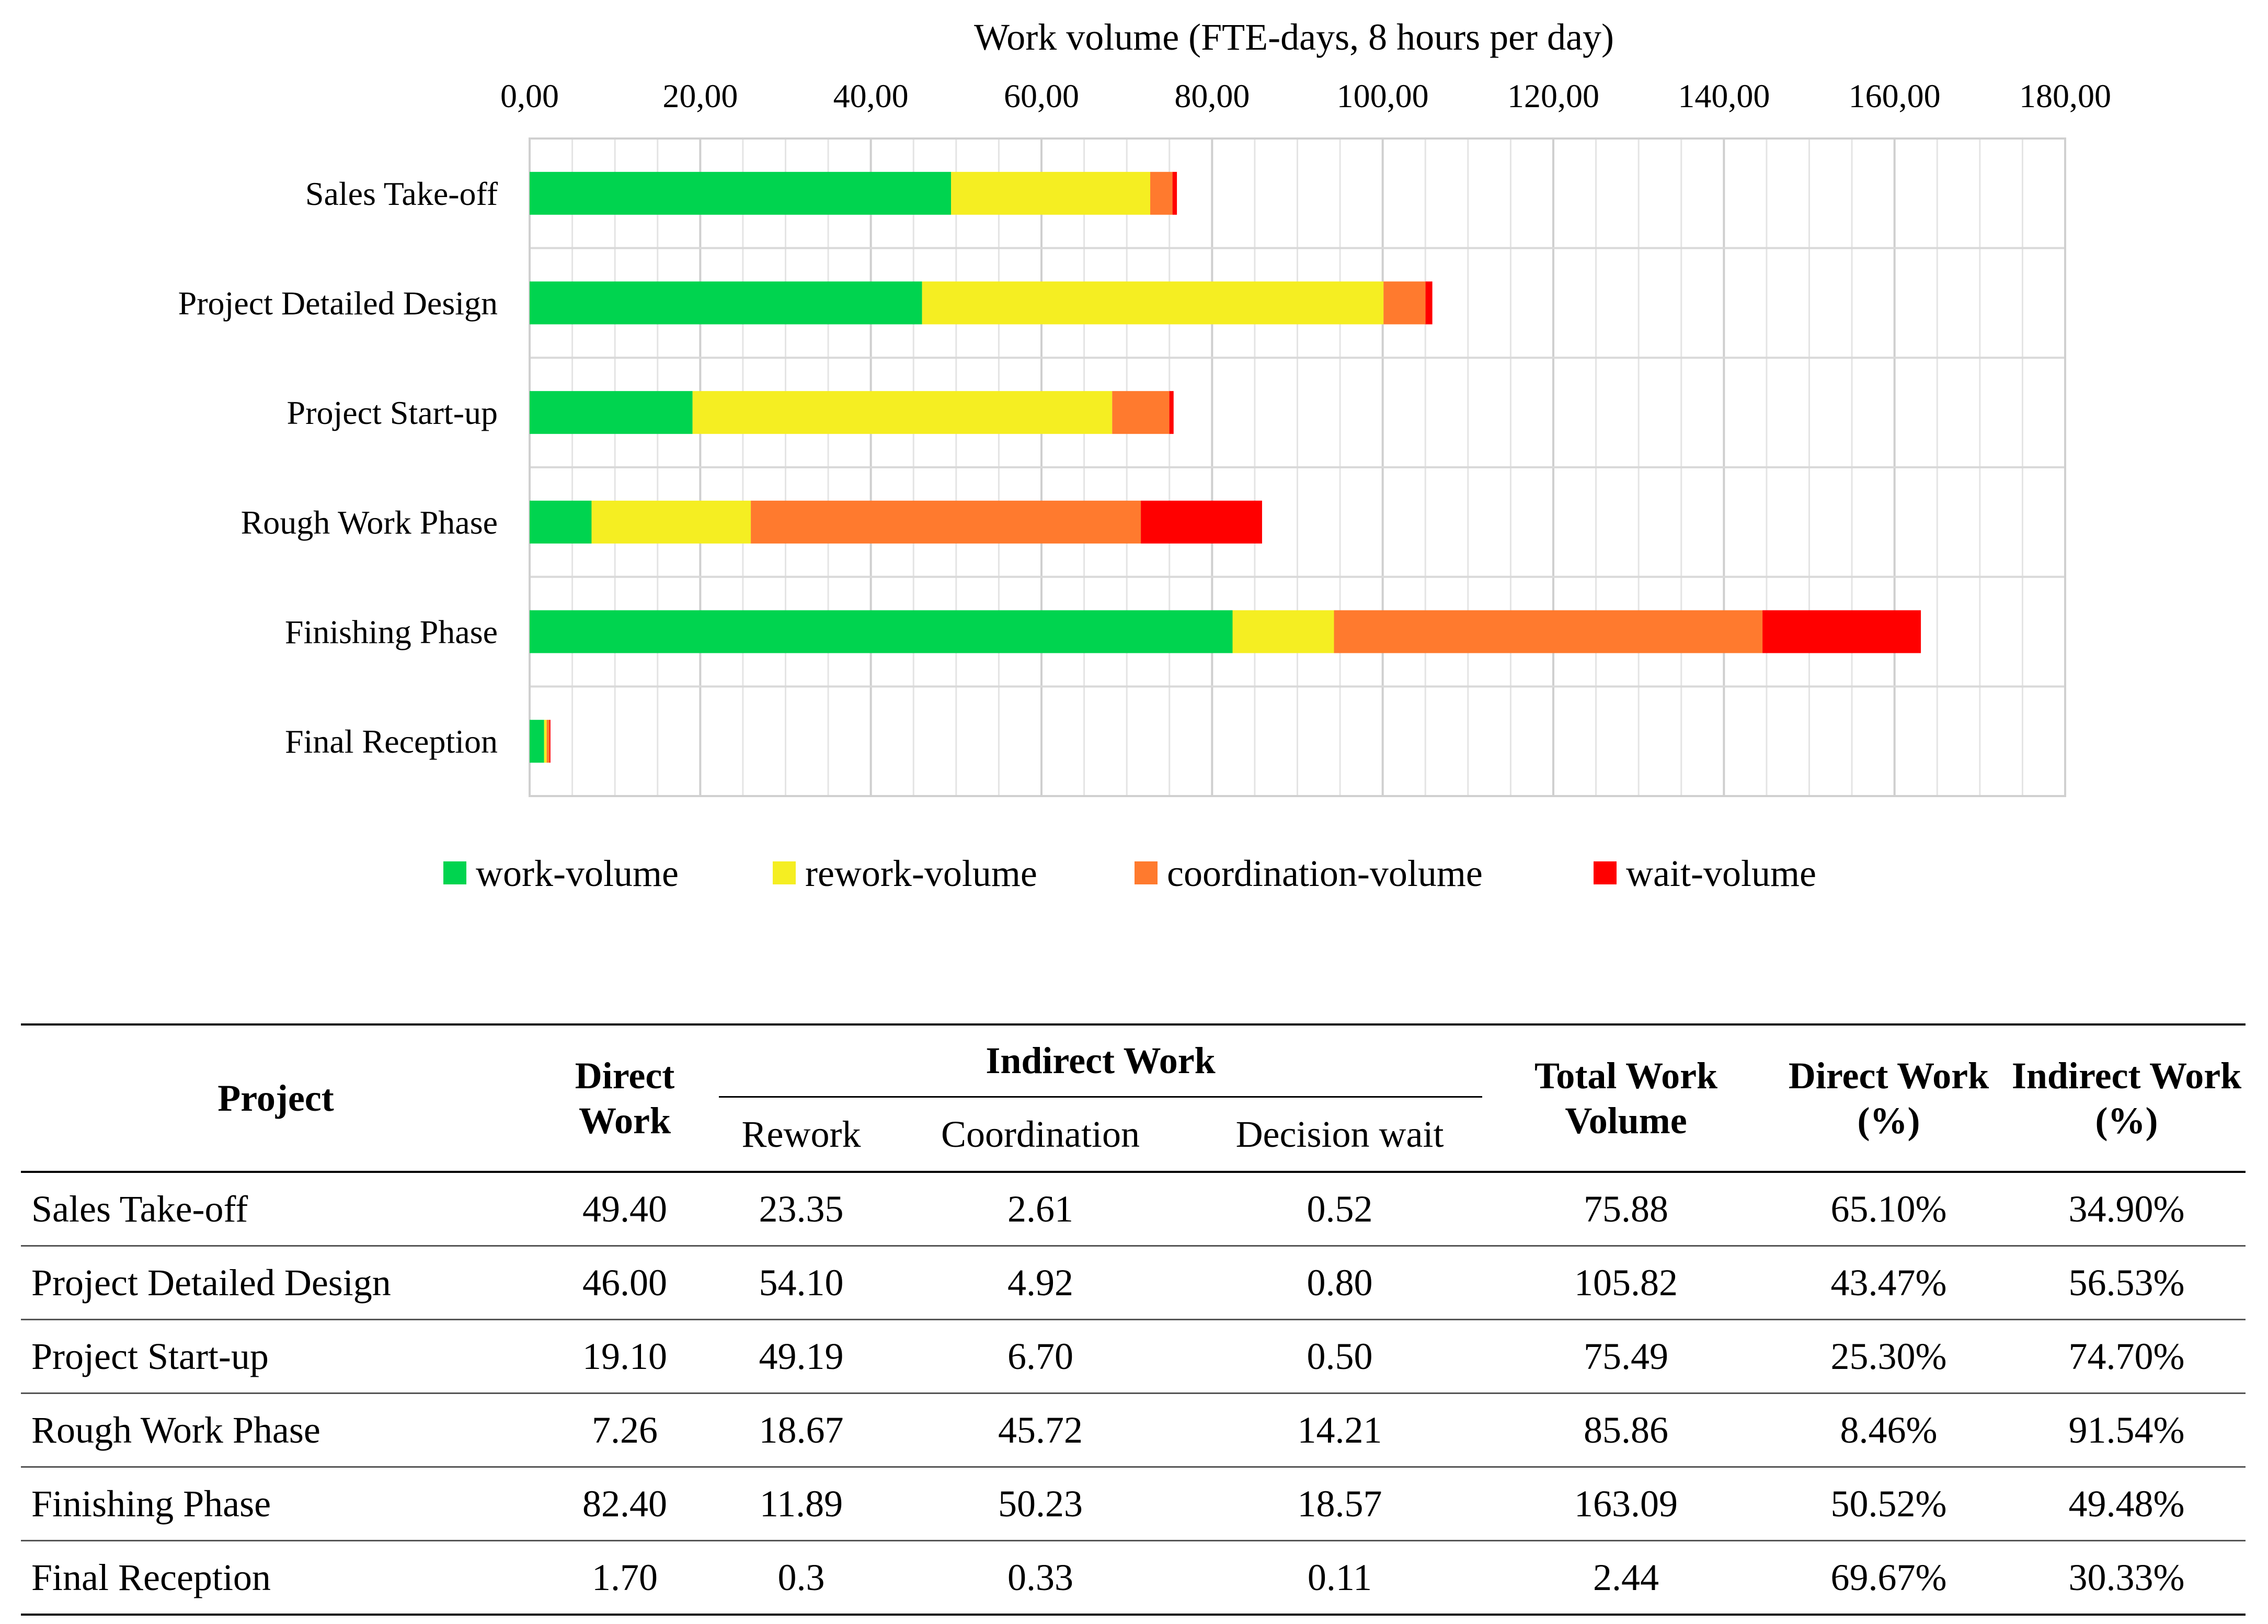  Describe the element at coordinates (1340, 1578) in the screenshot. I see `cell-decision-wait: 0.11` at that location.